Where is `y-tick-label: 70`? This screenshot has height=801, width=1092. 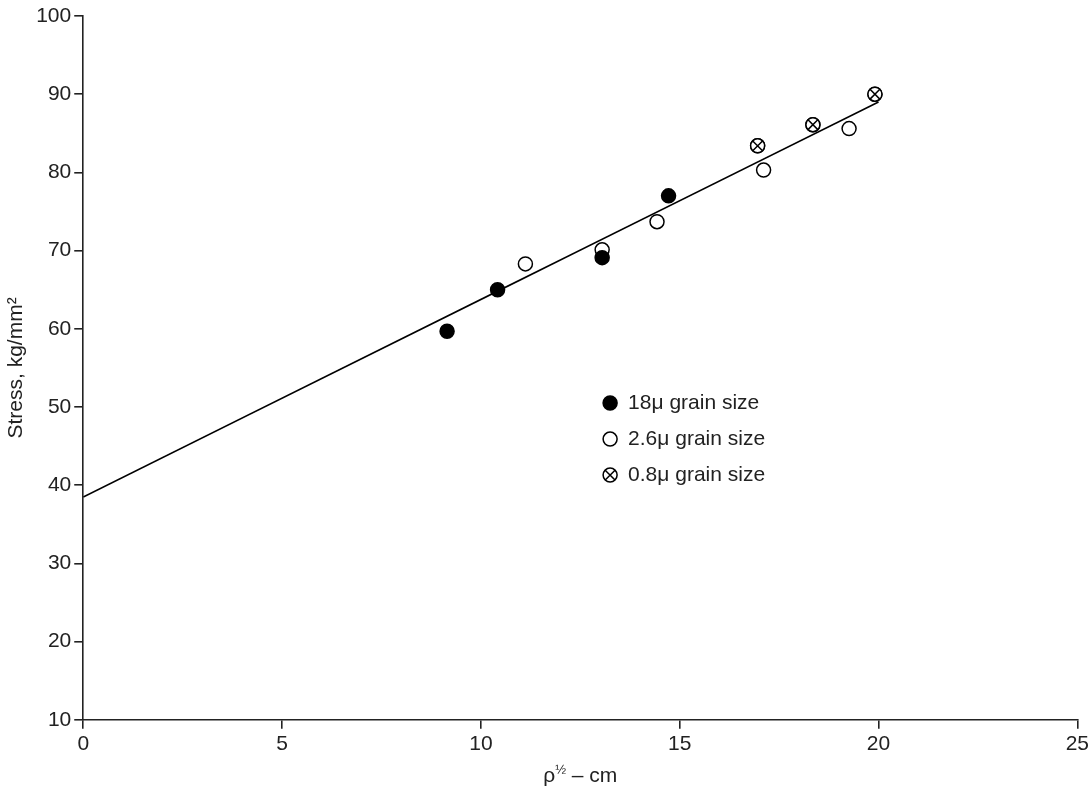
y-tick-label: 70 is located at coordinates (59, 249).